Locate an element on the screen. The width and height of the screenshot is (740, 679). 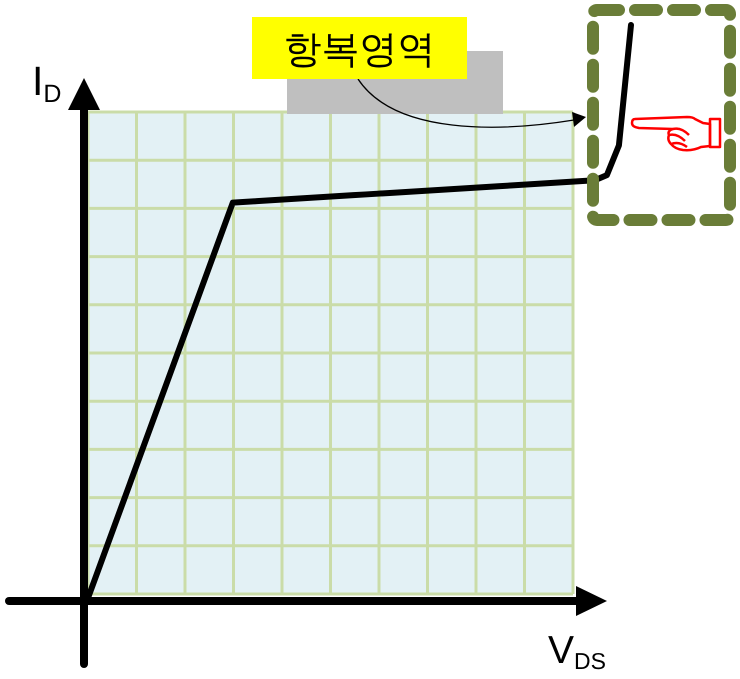
ylabel: I$_{D}$ is located at coordinates (47, 83).